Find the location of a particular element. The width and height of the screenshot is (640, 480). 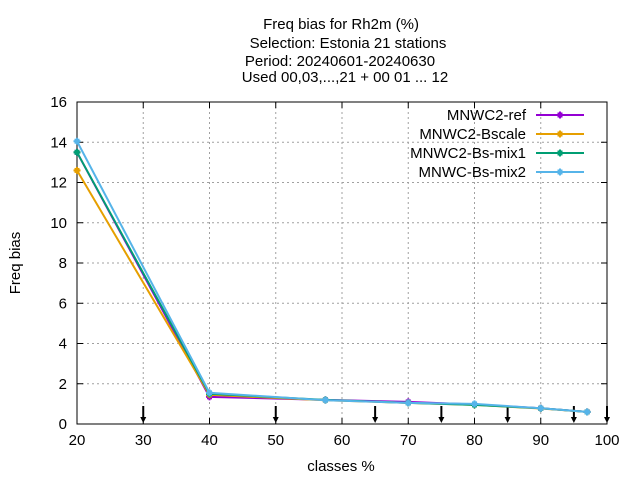

arrow-markers is located at coordinates (375, 414).